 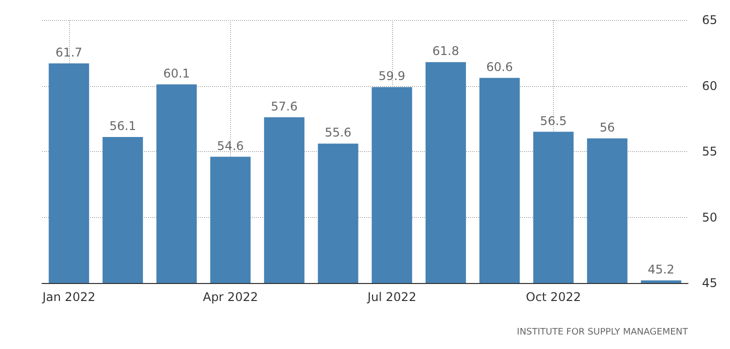 What do you see at coordinates (499, 67) in the screenshot?
I see `data-label: 60.6` at bounding box center [499, 67].